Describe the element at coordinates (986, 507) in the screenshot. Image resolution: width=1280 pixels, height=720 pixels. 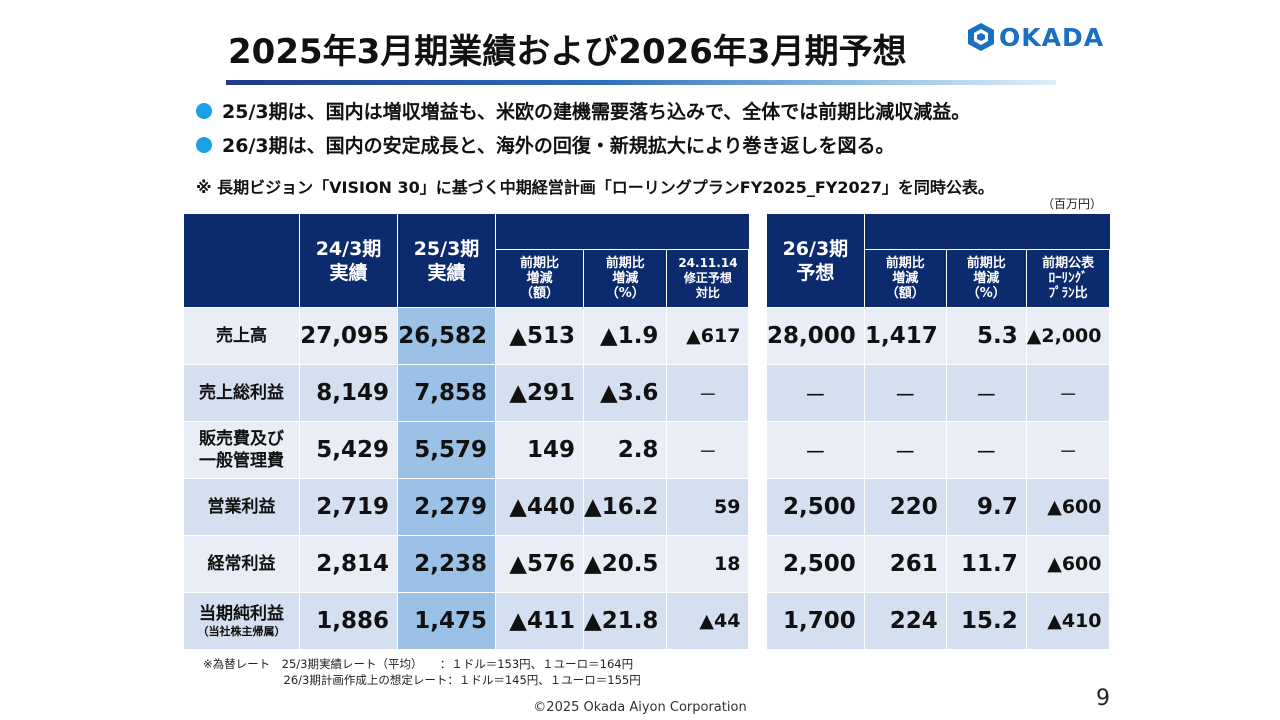
I see `diff-percent-value: 9.7` at that location.